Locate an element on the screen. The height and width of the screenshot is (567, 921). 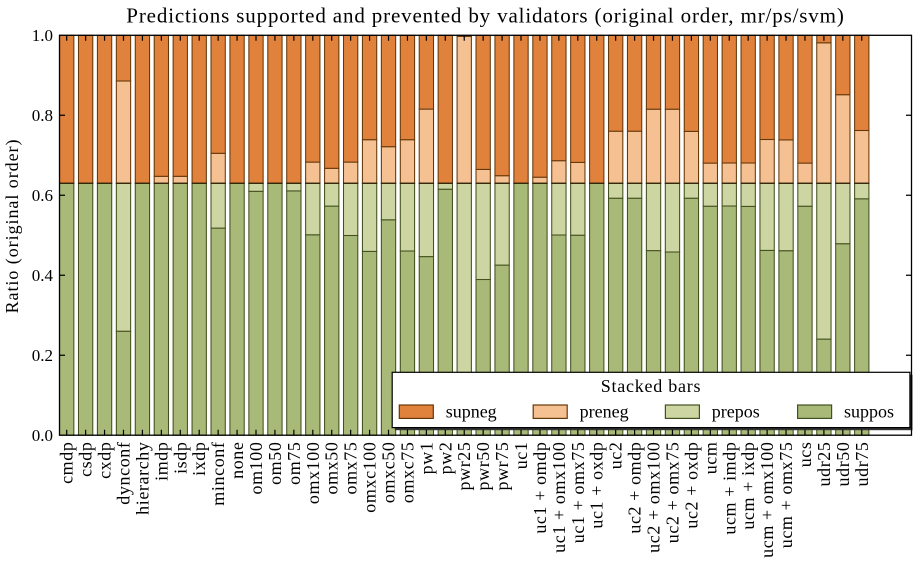
svg-text: pw2 is located at coordinates (445, 458).